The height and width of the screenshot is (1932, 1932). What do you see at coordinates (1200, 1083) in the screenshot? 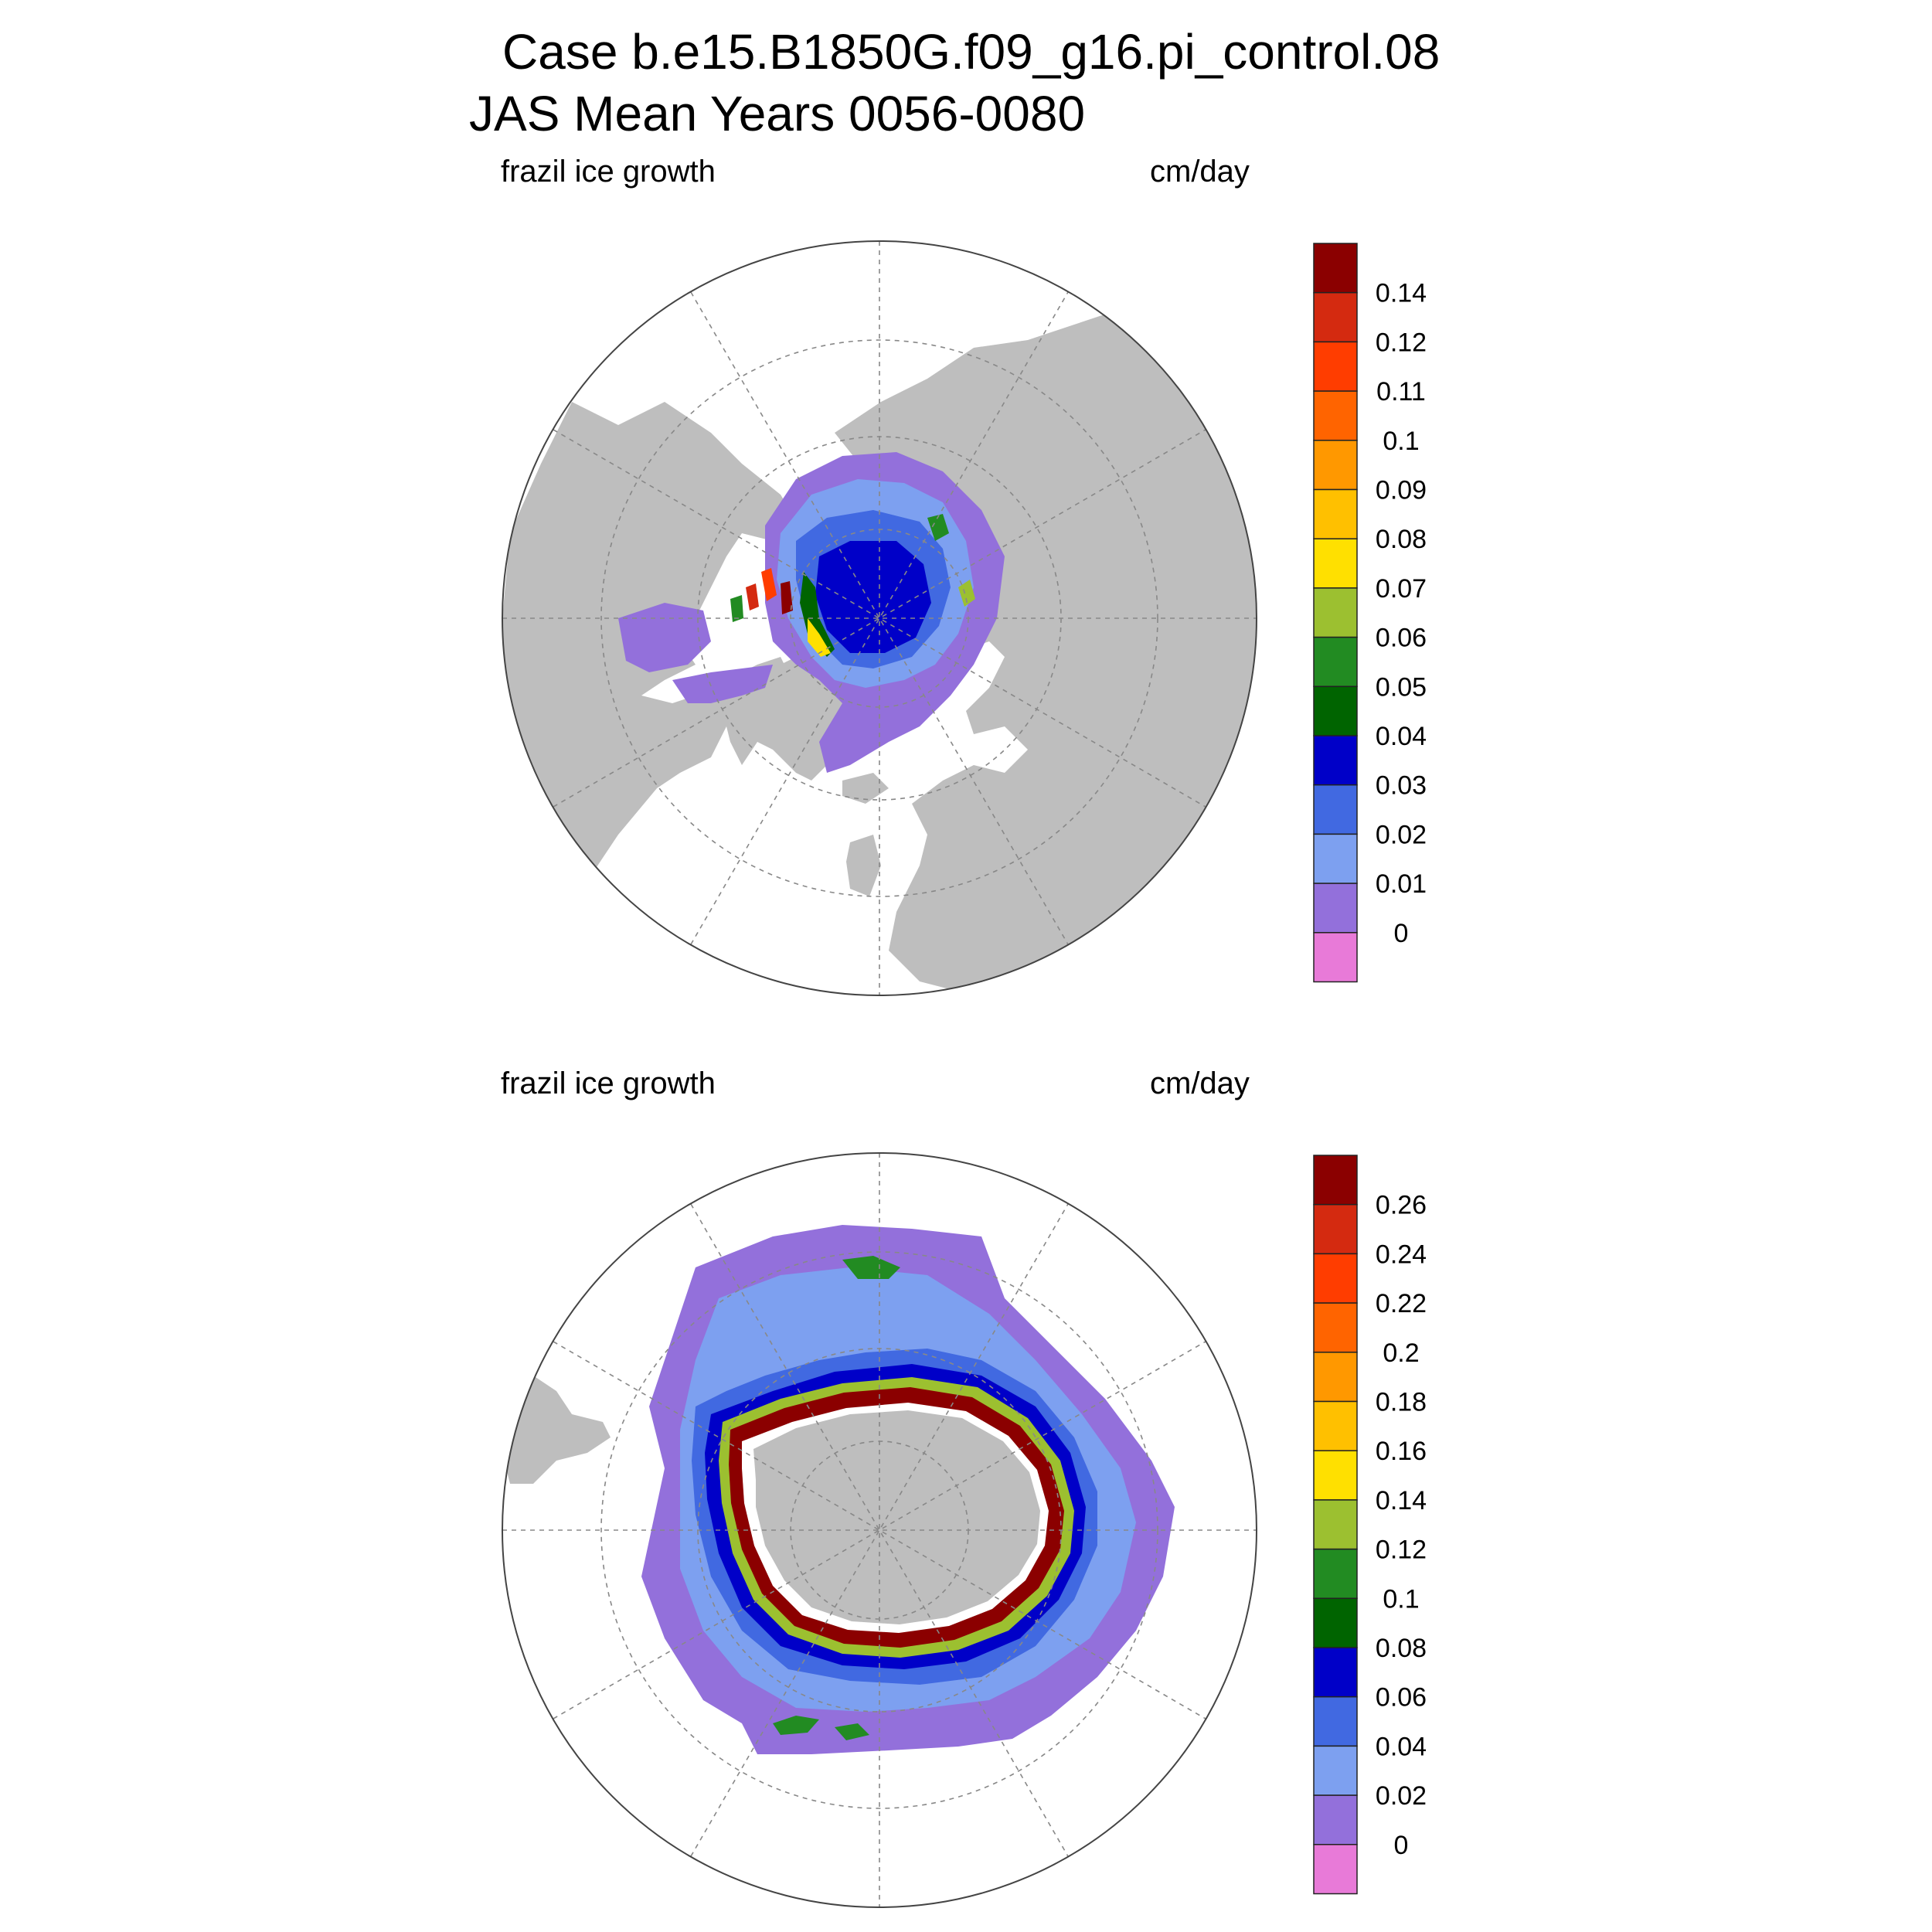
I see `south-panel-units-label: cm/day` at bounding box center [1200, 1083].